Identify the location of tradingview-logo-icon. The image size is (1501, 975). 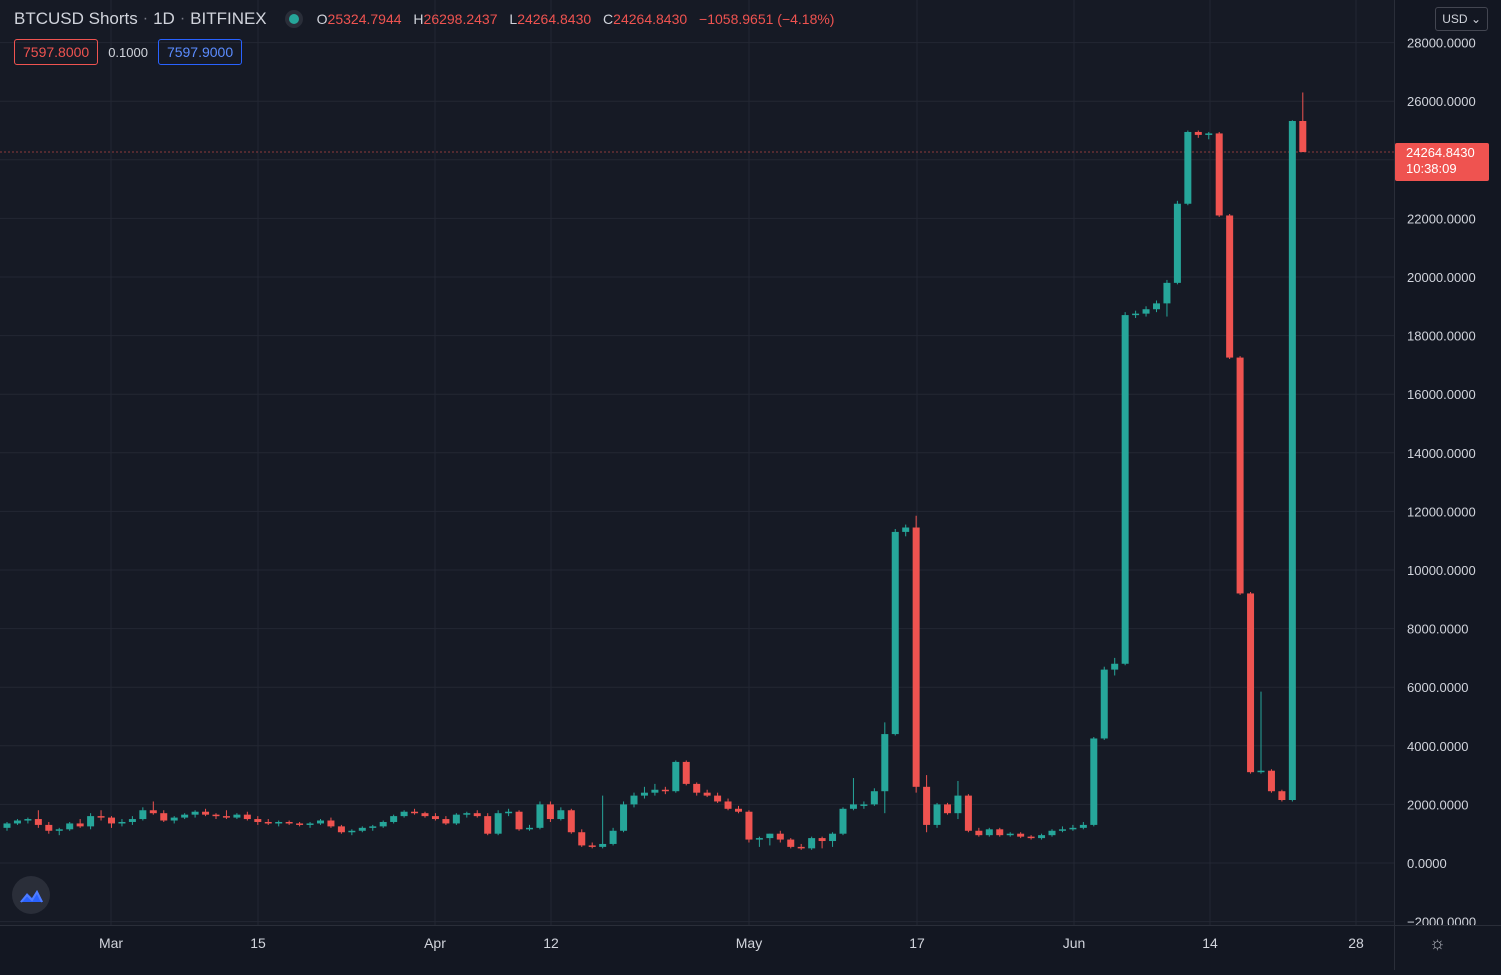
(31, 895).